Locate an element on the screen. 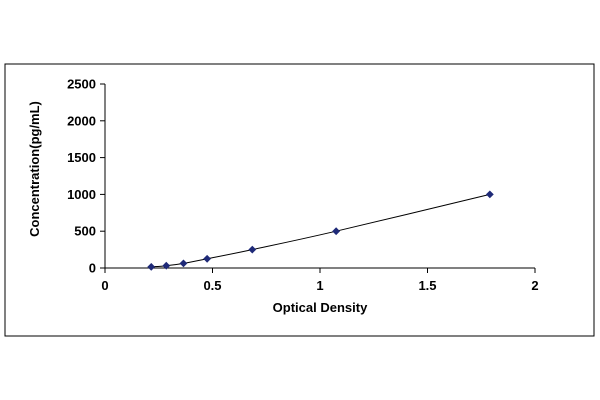 The width and height of the screenshot is (600, 400). data-points is located at coordinates (320, 230).